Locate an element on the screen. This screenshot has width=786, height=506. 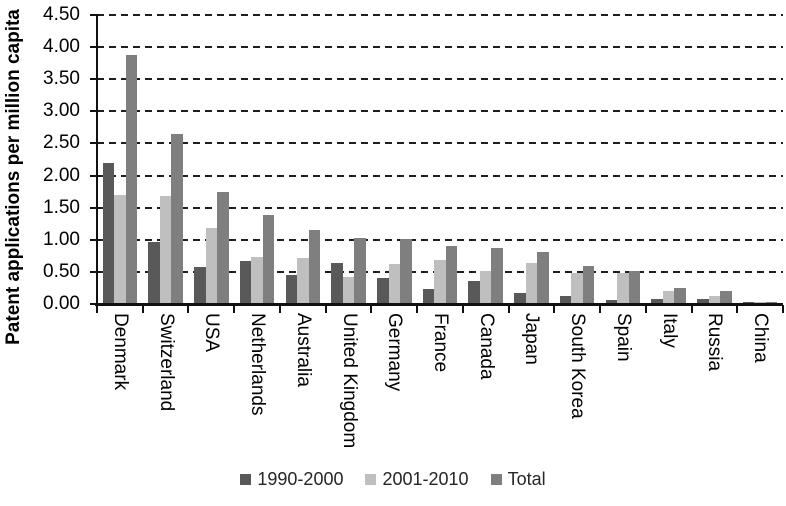
x-category-label: China is located at coordinates (761, 338).